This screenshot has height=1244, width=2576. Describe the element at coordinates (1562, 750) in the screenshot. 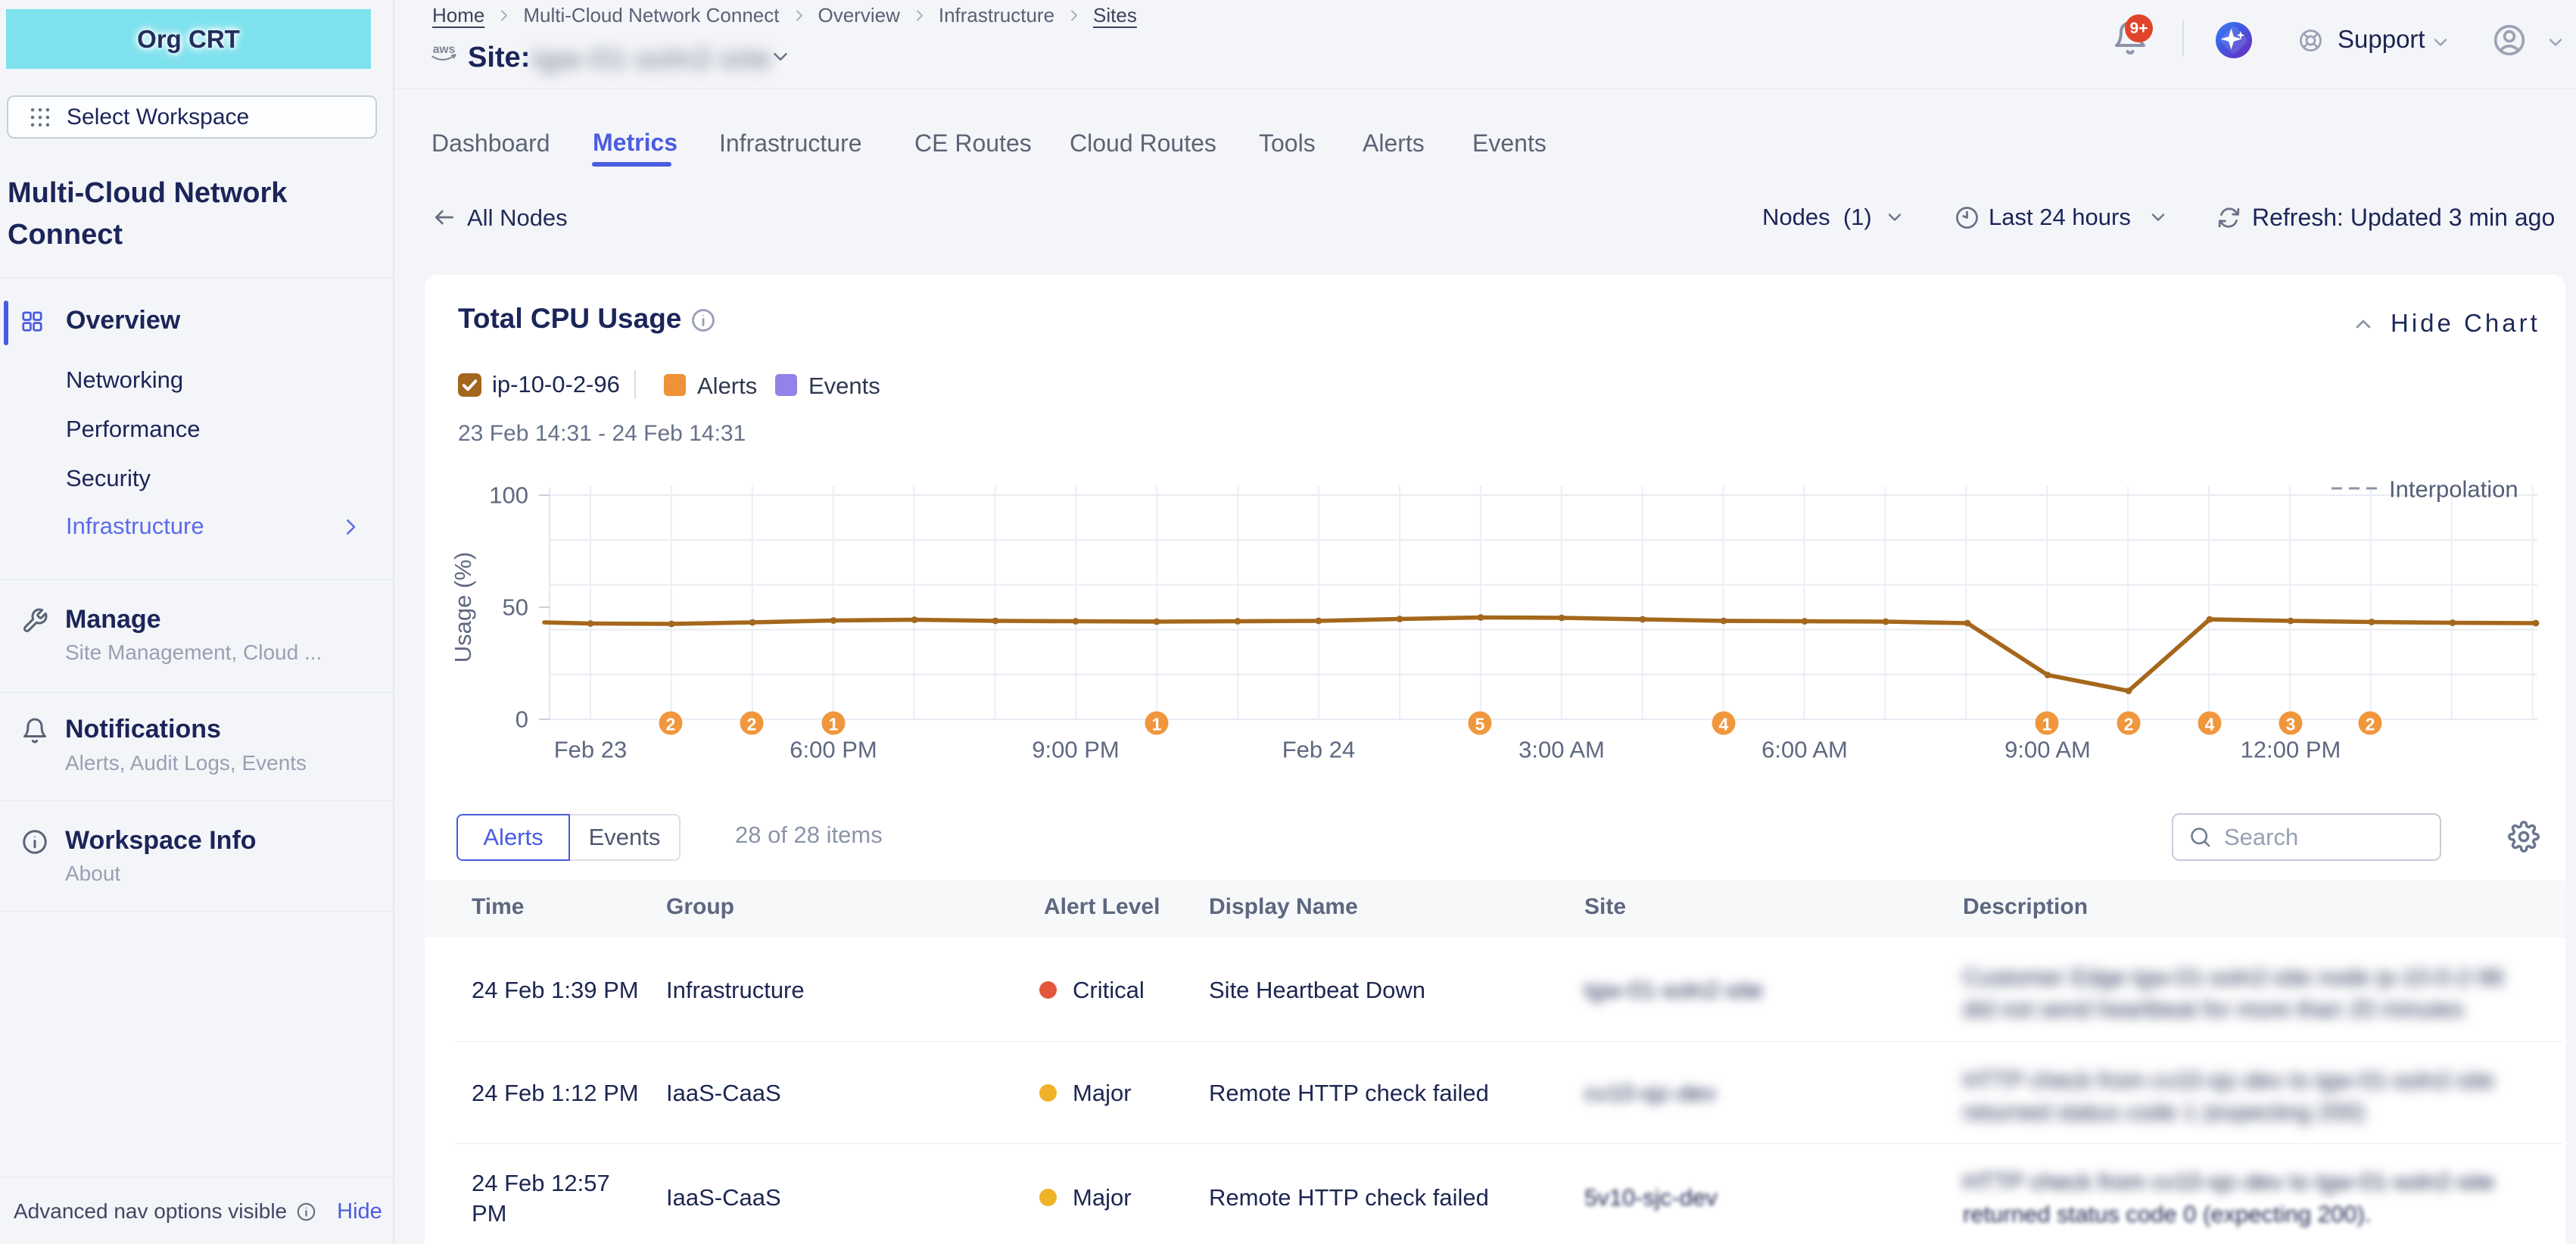

I see `svg-text: 3:00 AM` at that location.